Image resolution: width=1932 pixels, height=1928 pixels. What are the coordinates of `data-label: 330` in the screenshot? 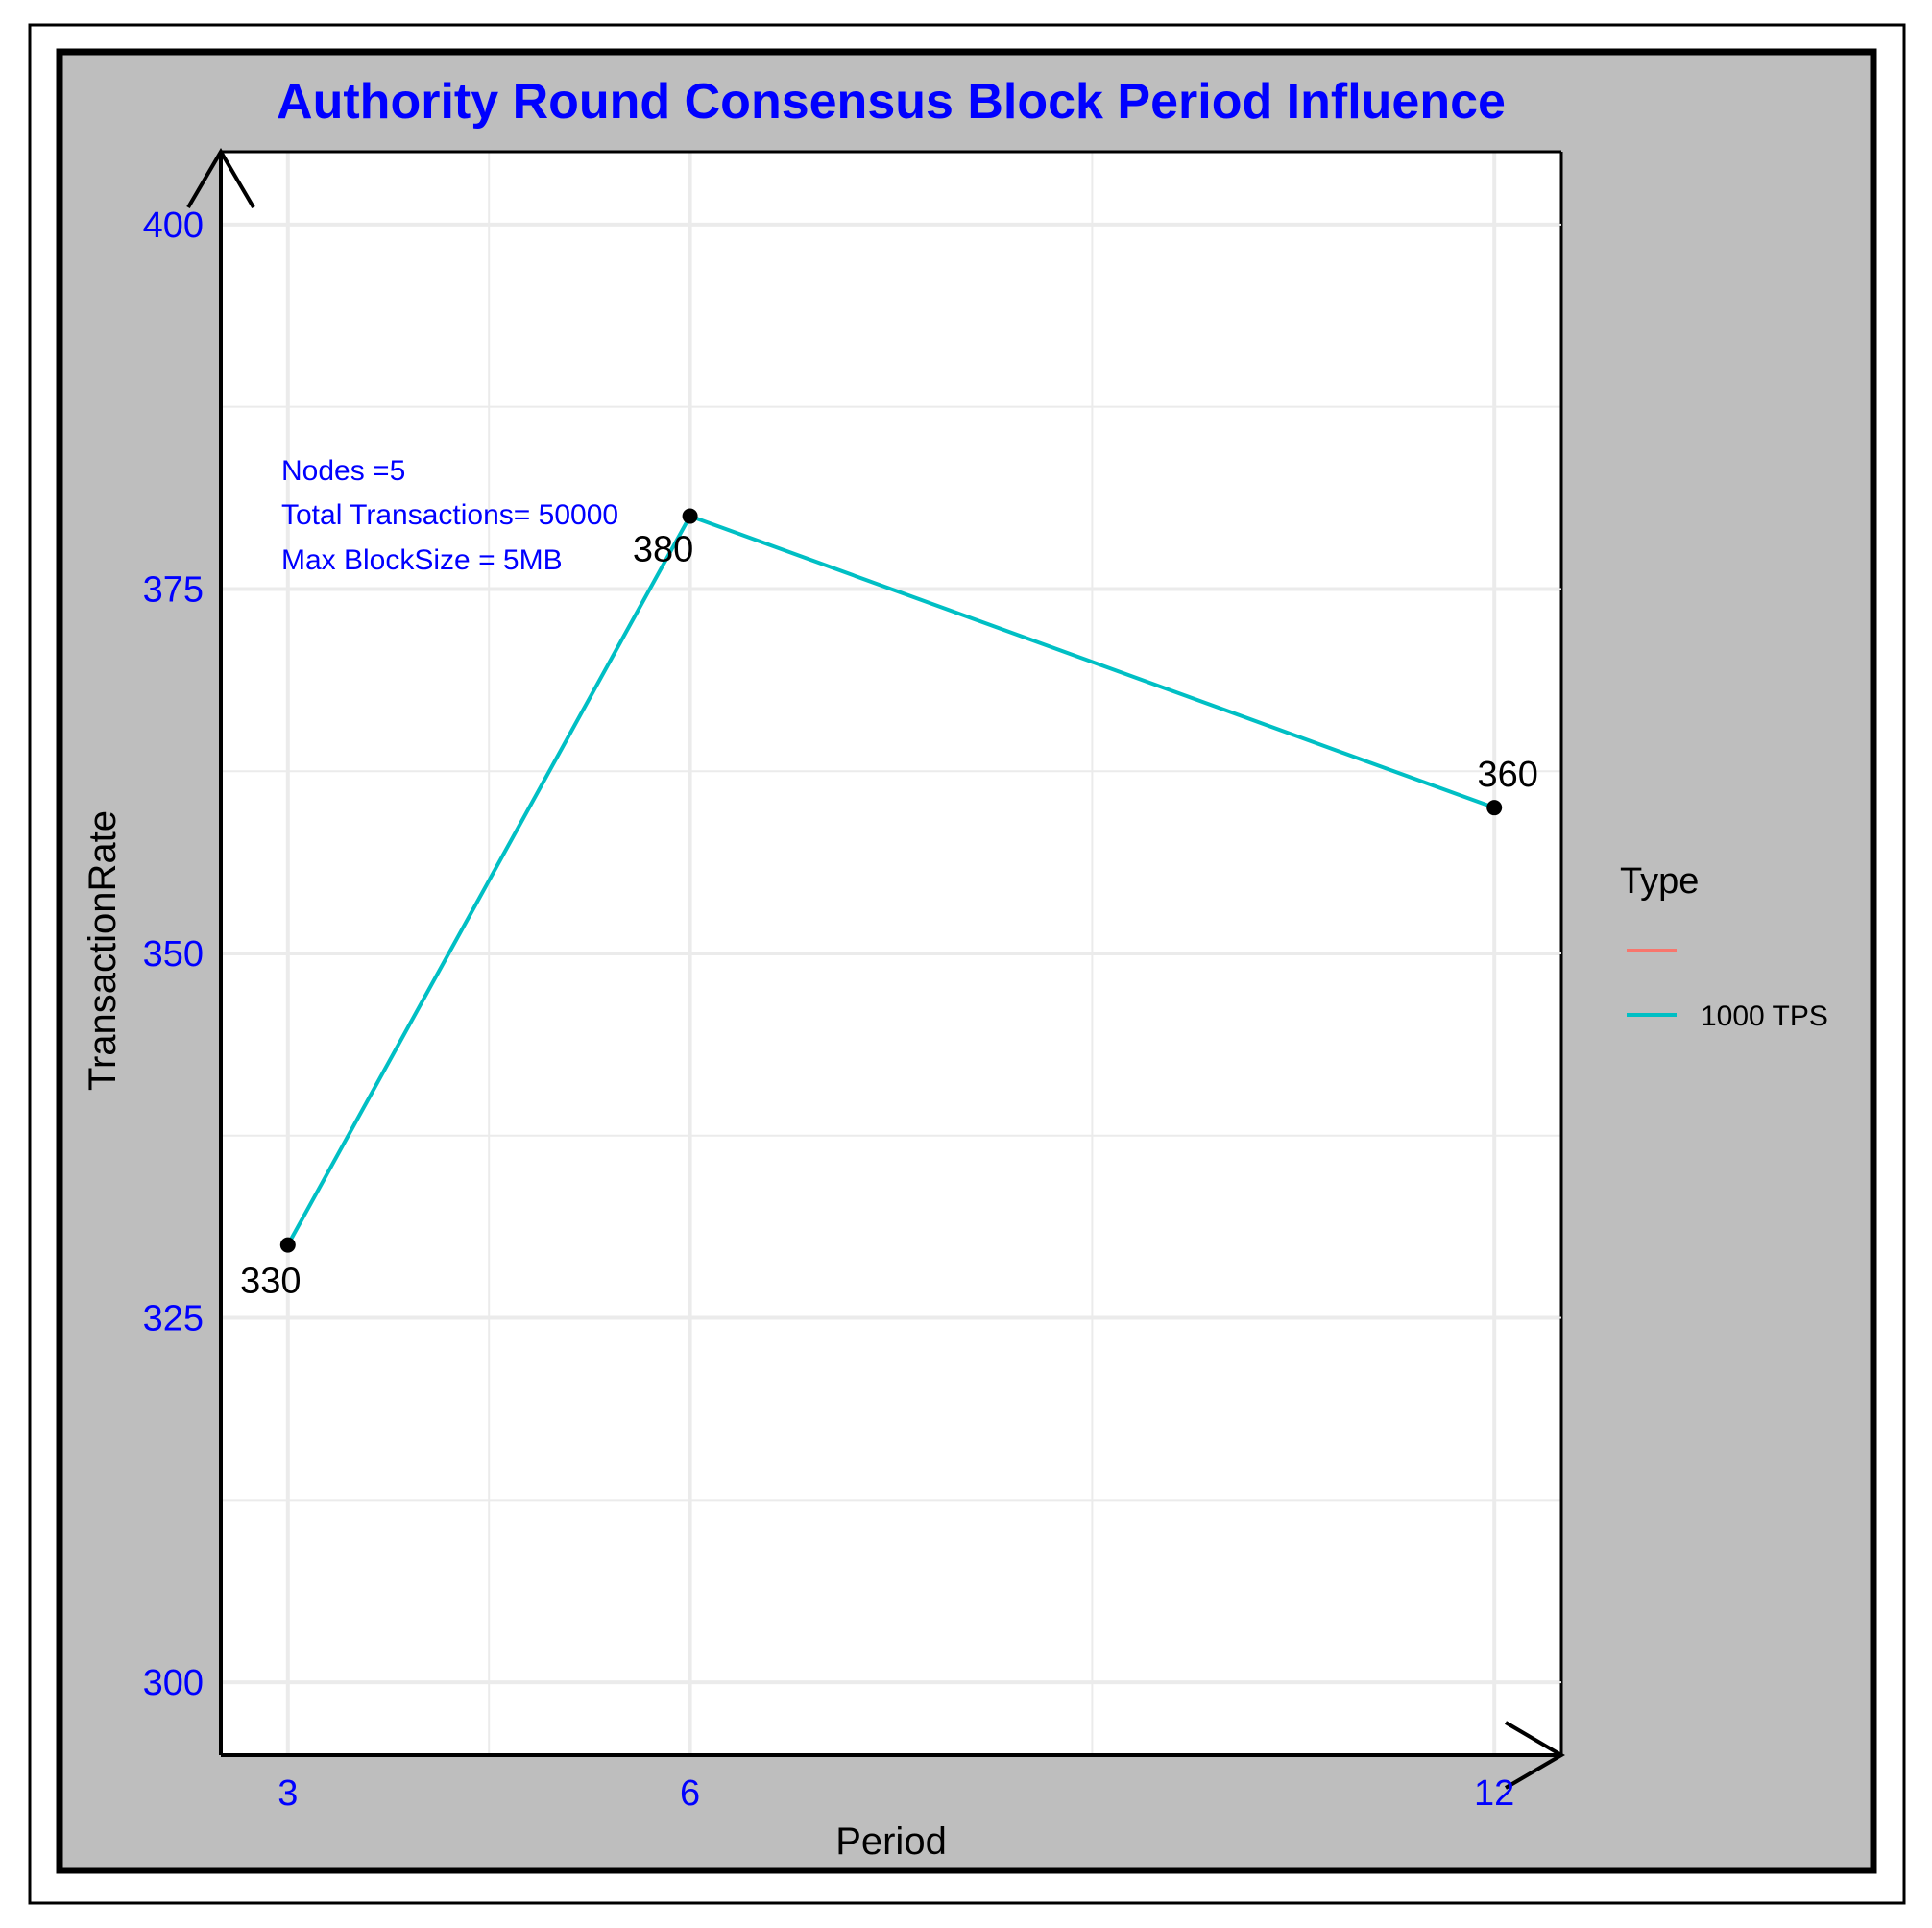 It's located at (270, 1282).